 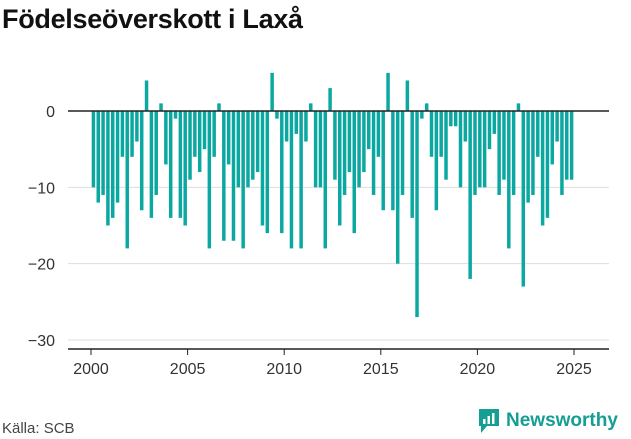 What do you see at coordinates (562, 420) in the screenshot?
I see `brand-name: Newsworthy` at bounding box center [562, 420].